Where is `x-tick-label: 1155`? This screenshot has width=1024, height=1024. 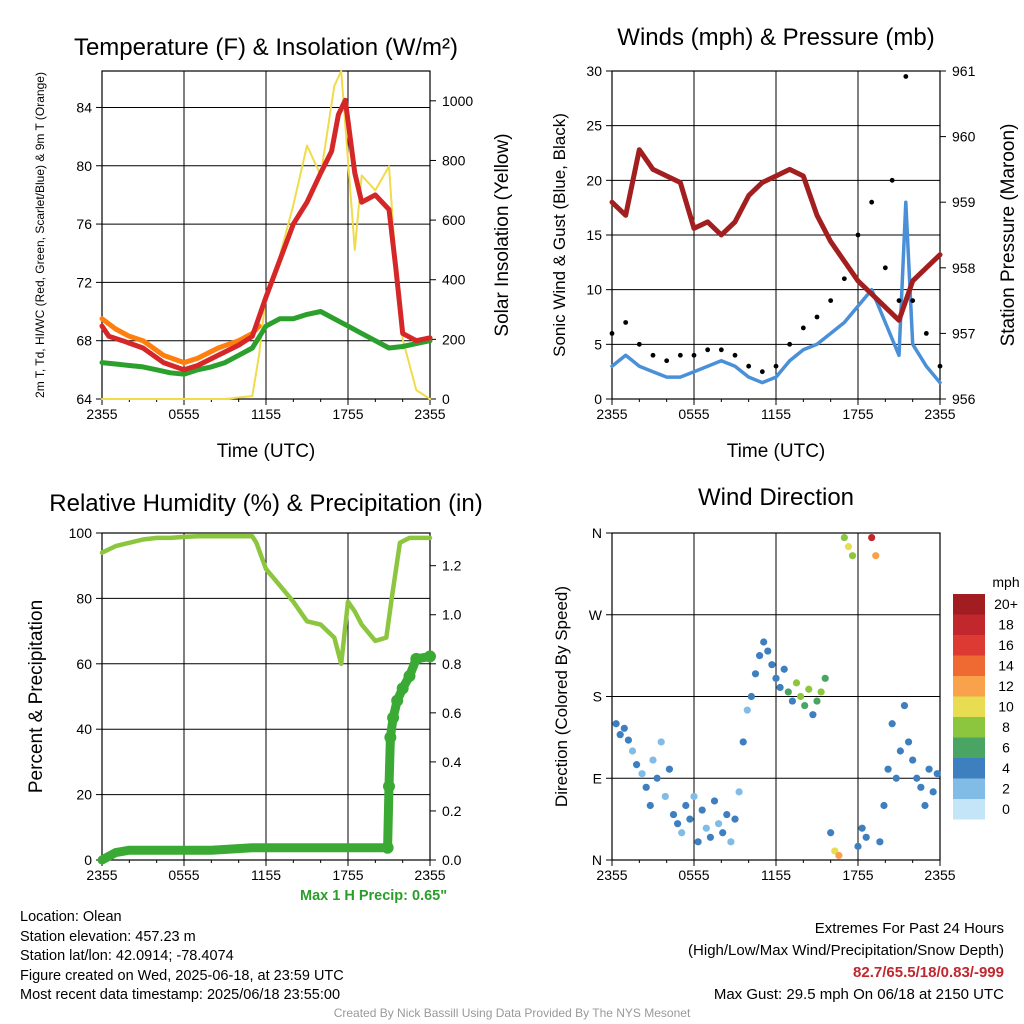
x-tick-label: 1155 is located at coordinates (266, 414).